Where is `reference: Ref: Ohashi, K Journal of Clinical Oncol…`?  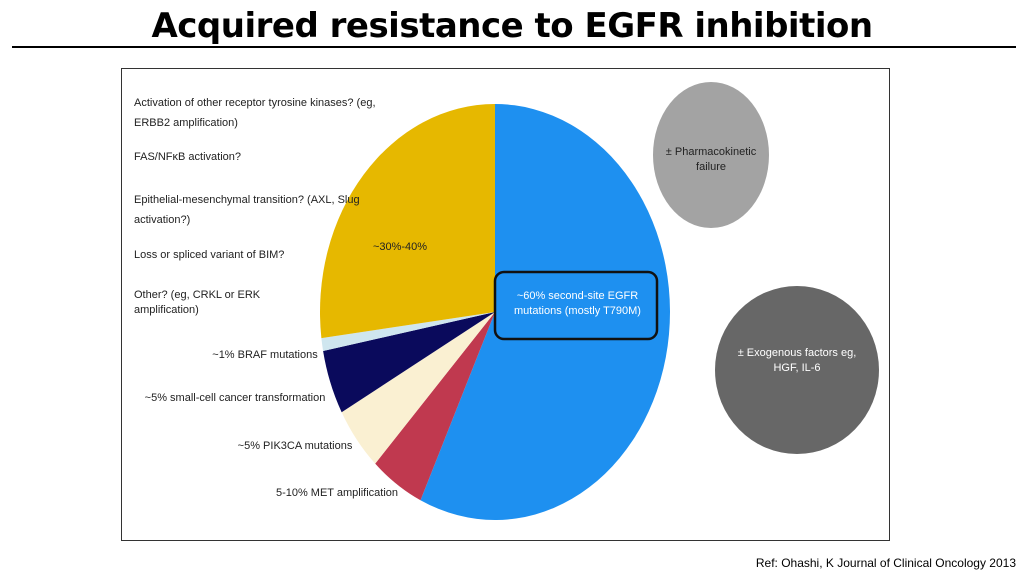 reference: Ref: Ohashi, K Journal of Clinical Oncol… is located at coordinates (885, 563).